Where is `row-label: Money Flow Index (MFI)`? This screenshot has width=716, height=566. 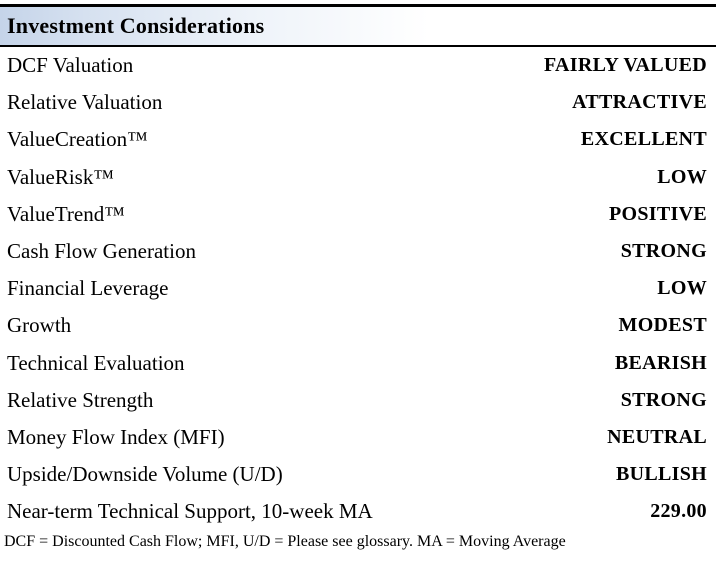 row-label: Money Flow Index (MFI) is located at coordinates (116, 436).